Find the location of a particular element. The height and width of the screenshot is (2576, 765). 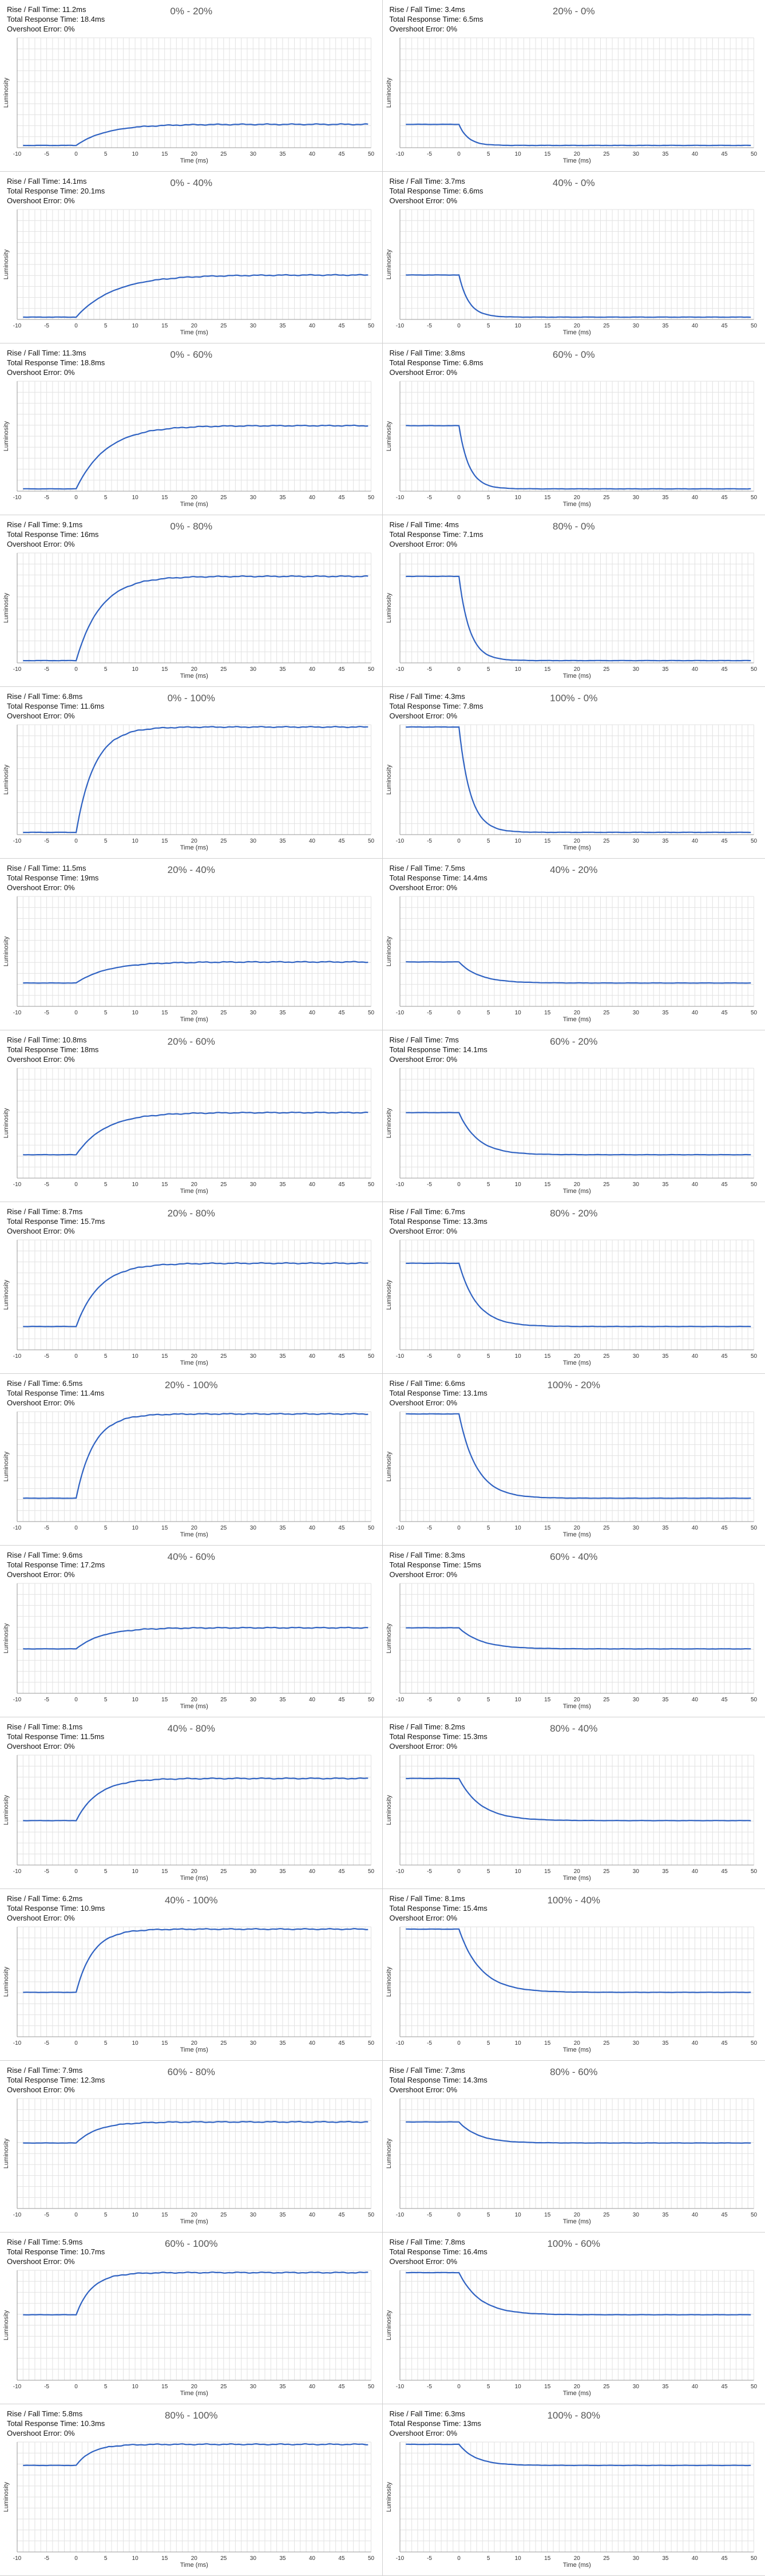

chart-title: 20% - 40% is located at coordinates (191, 869).